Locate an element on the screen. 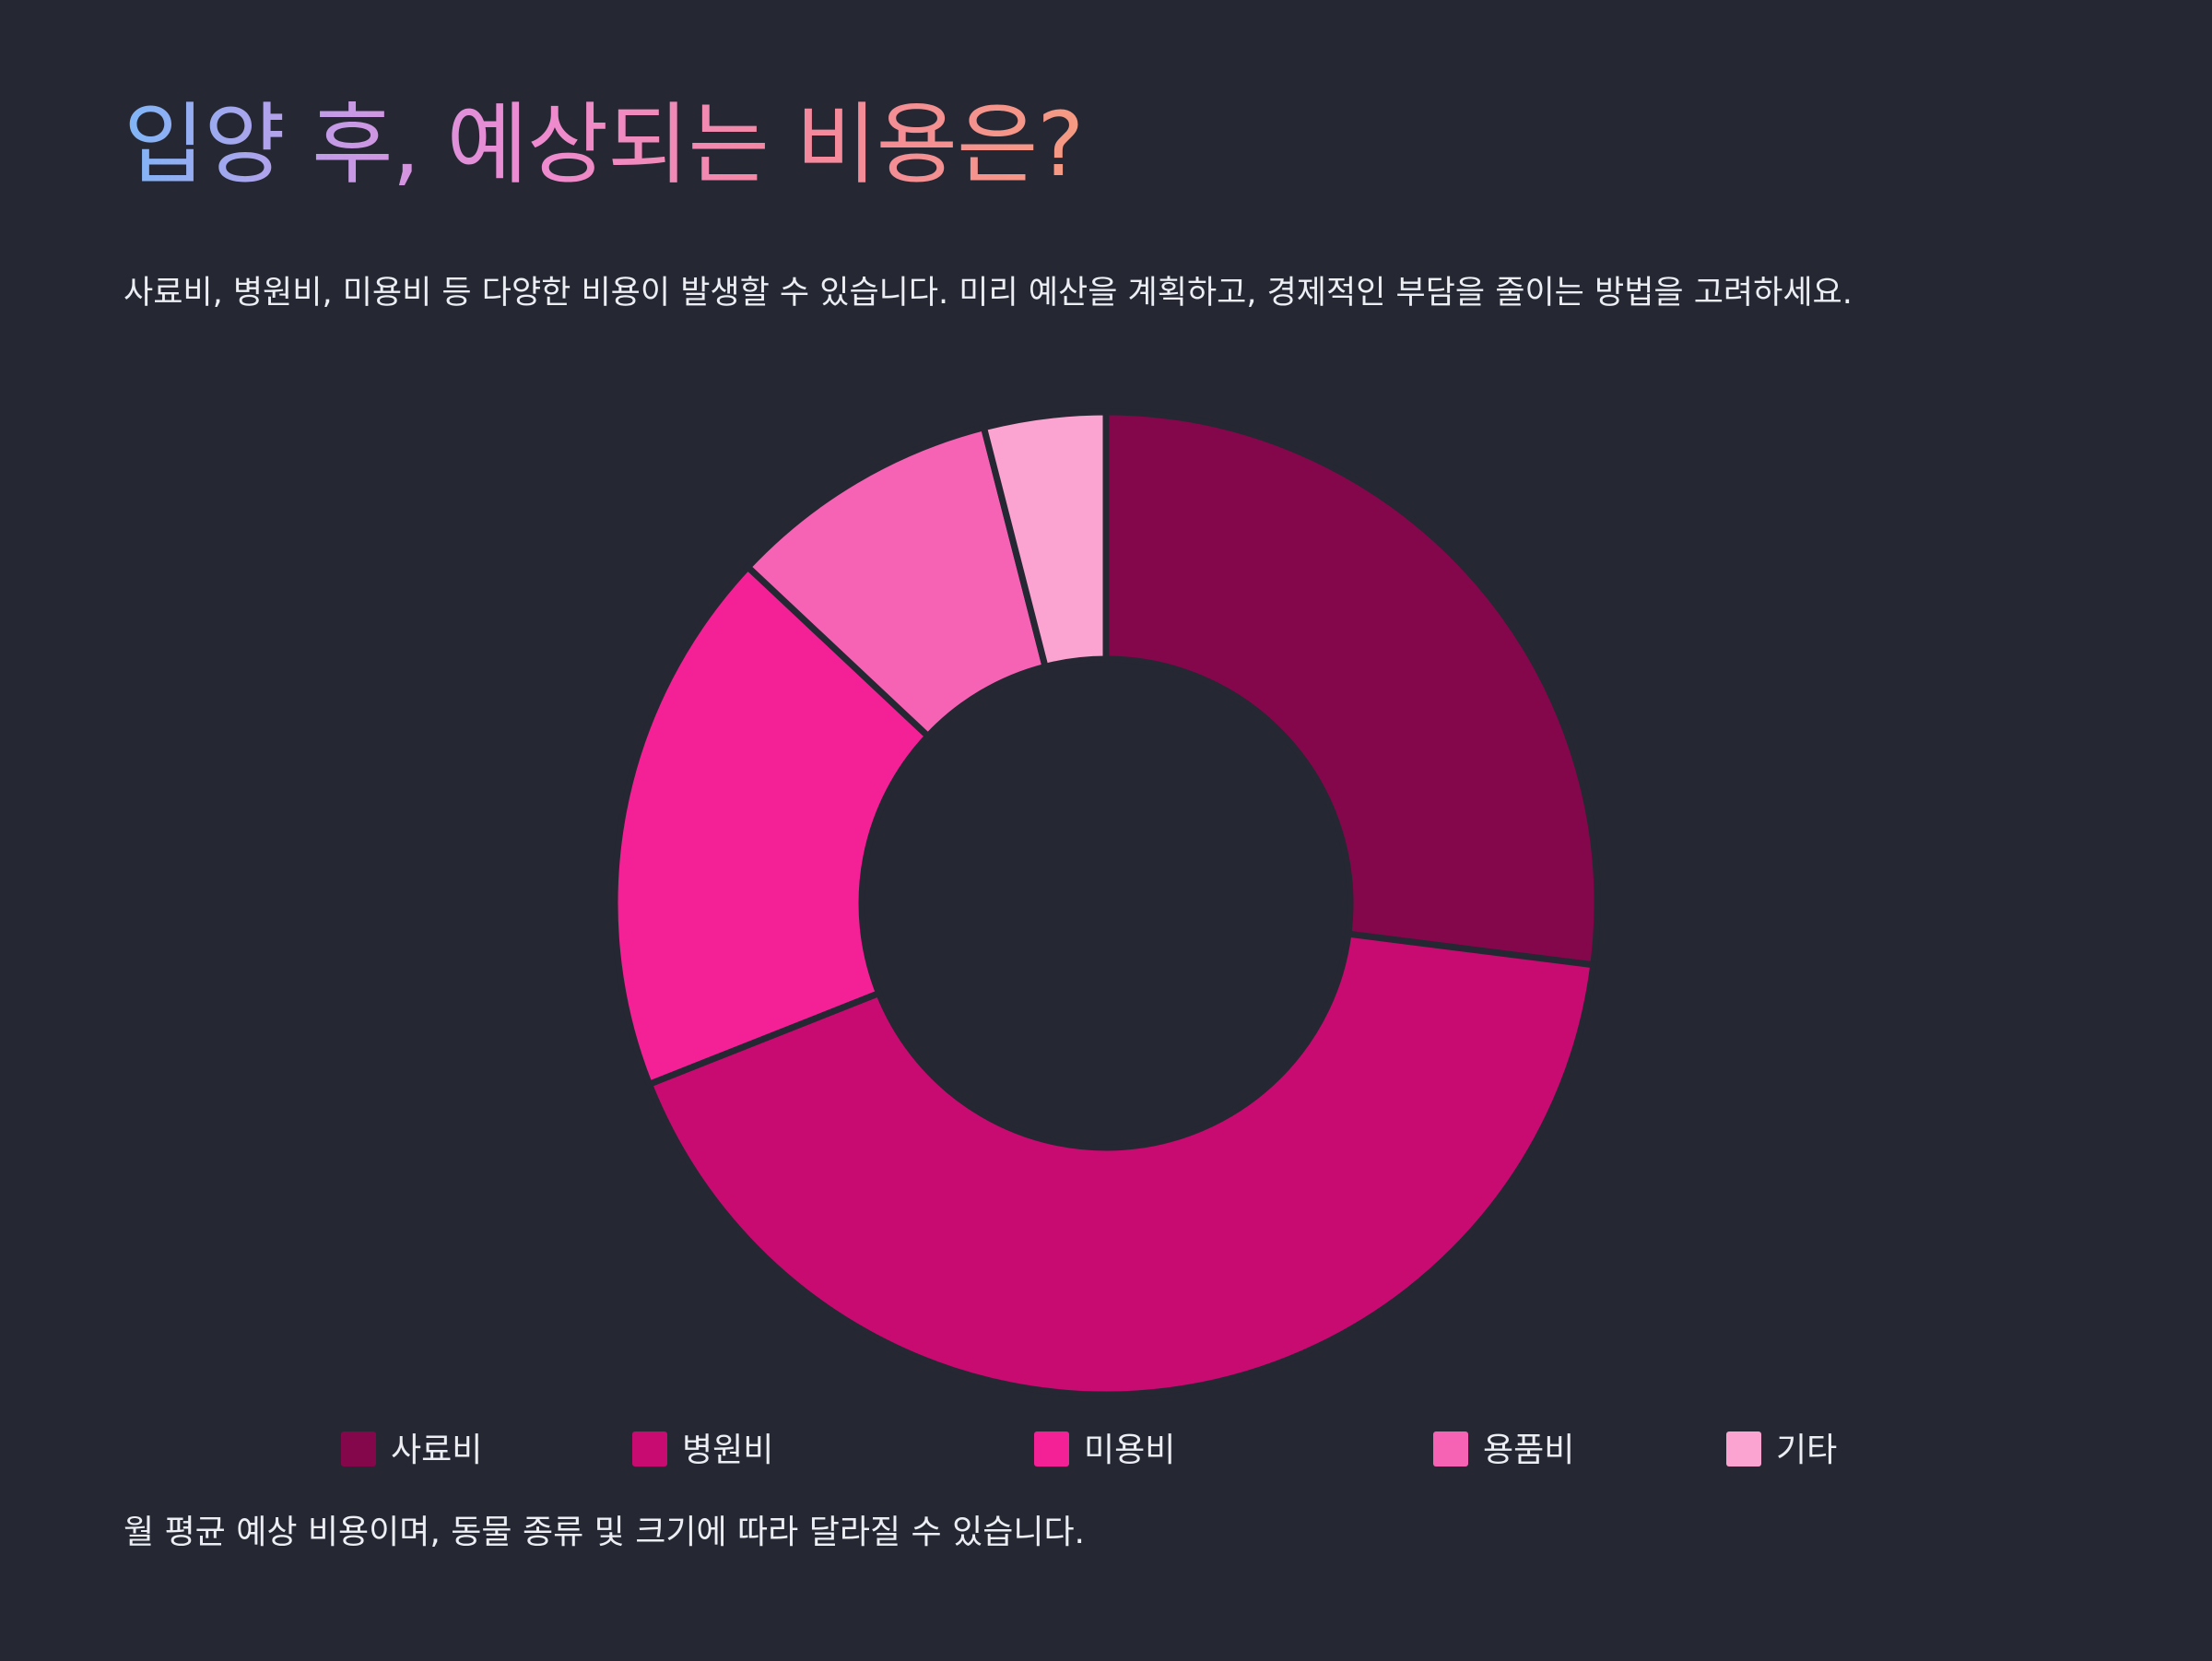 The image size is (2212, 1661). legend-item-1: 사료비 is located at coordinates (411, 1450).